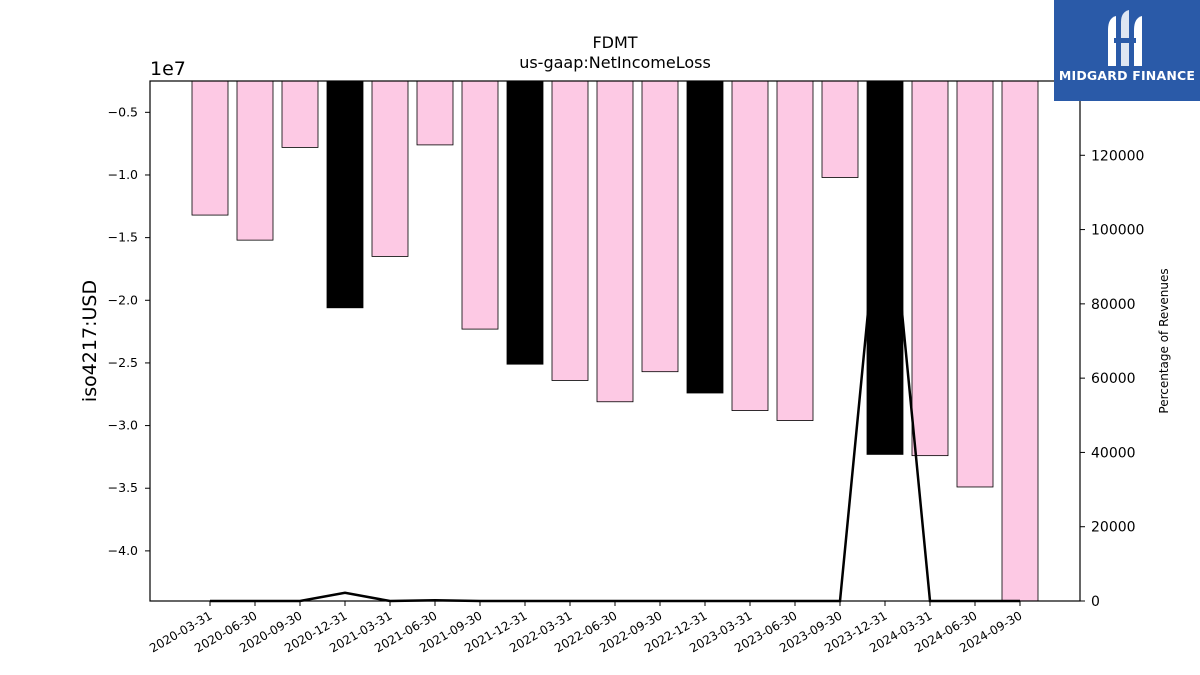 Image resolution: width=1200 pixels, height=675 pixels. What do you see at coordinates (123, 550) in the screenshot?
I see `y-tick-label: −4.0` at bounding box center [123, 550].